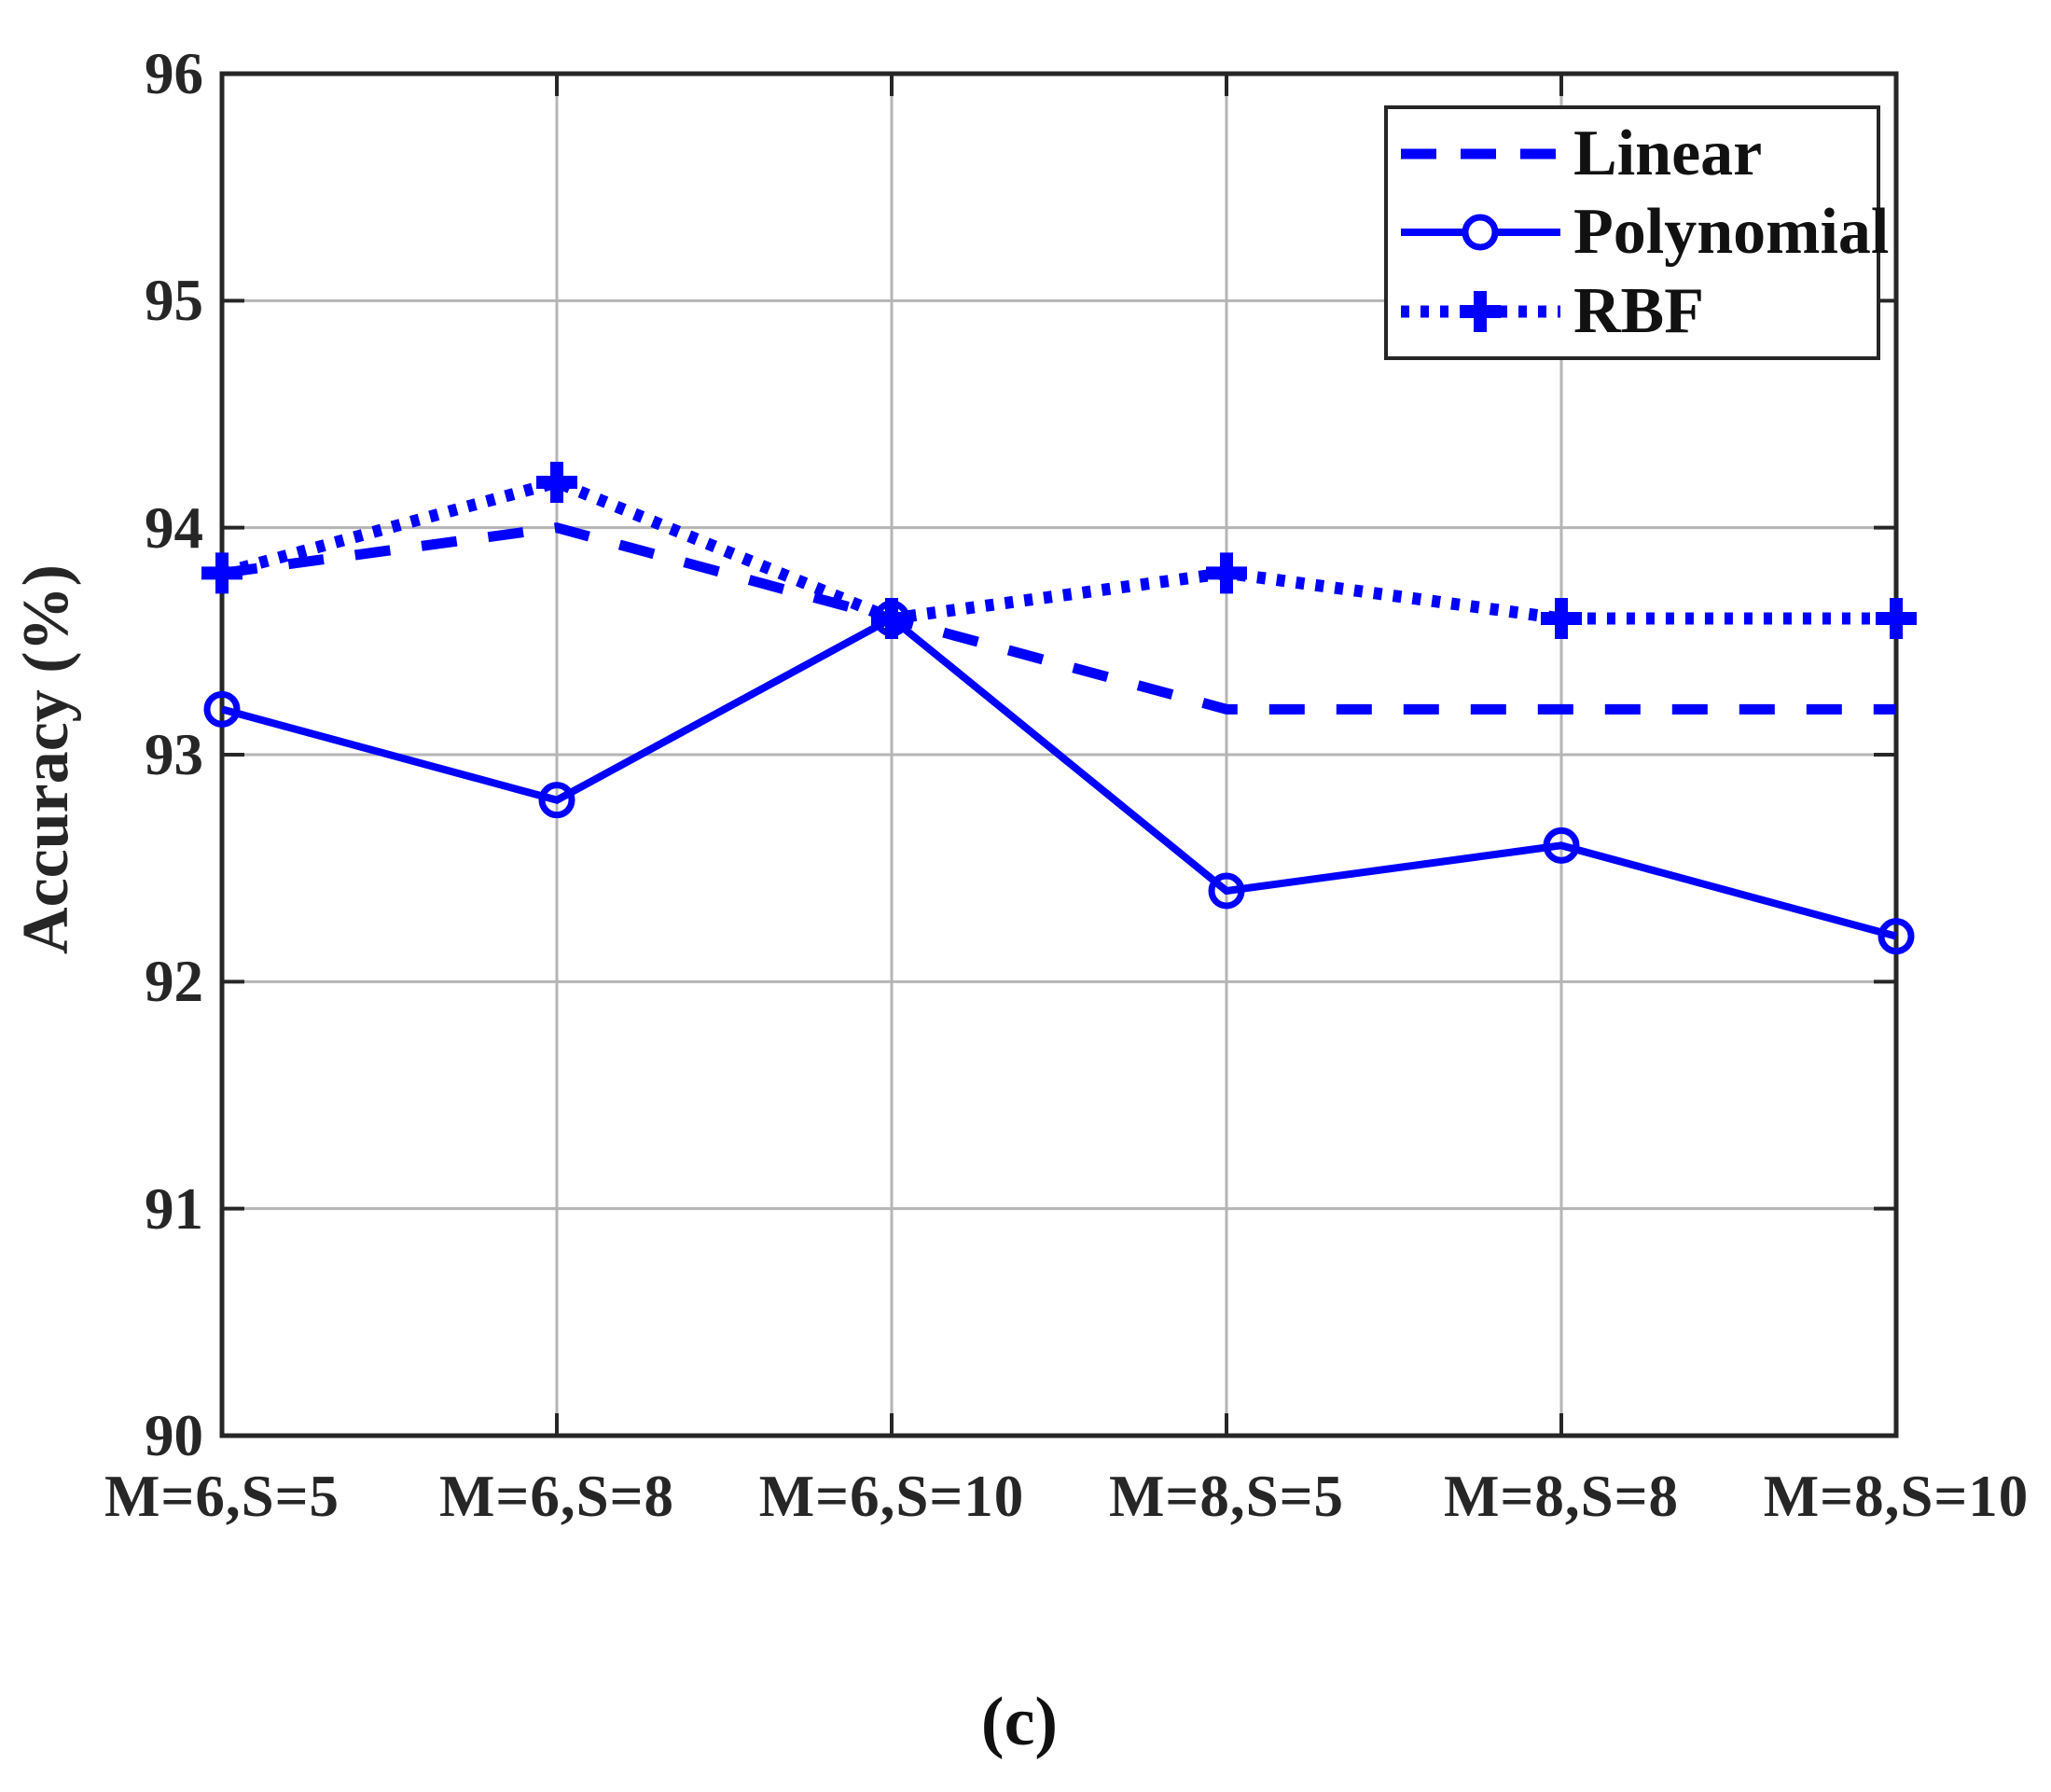 The image size is (2051, 1792). I want to click on figure-caption: (c), so click(1019, 1722).